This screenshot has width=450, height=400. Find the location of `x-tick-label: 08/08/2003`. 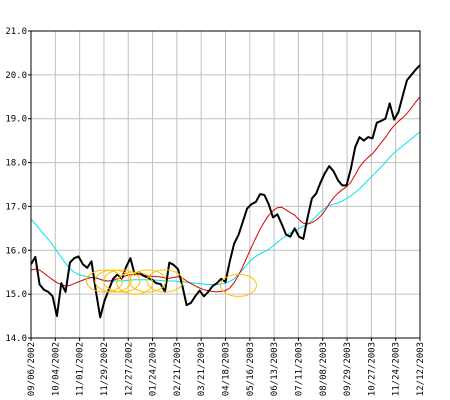

x-tick-label: 08/08/2003 is located at coordinates (324, 369).